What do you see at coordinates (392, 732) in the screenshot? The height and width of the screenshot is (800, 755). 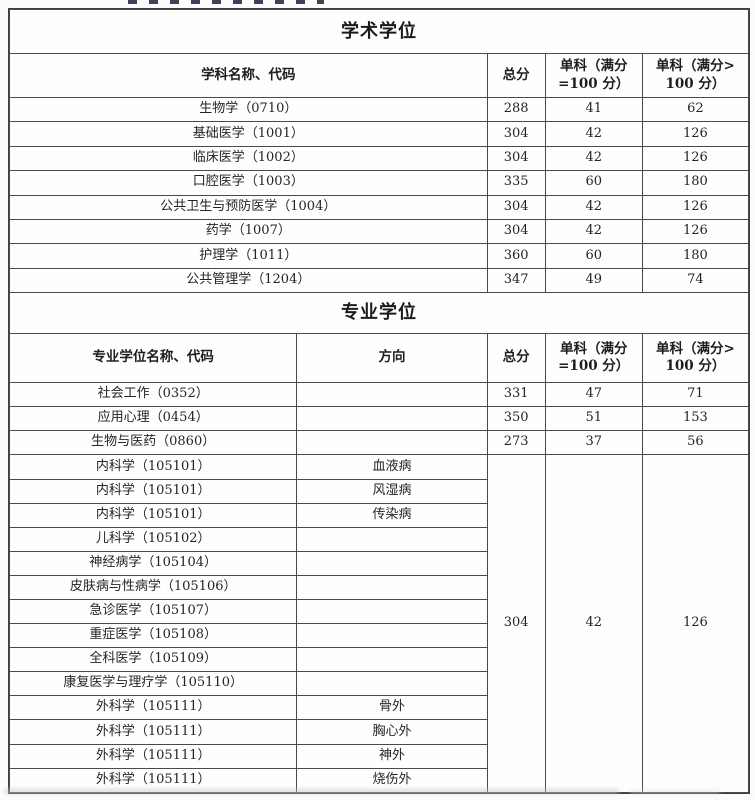 I see `cell-direction: 胸心外` at bounding box center [392, 732].